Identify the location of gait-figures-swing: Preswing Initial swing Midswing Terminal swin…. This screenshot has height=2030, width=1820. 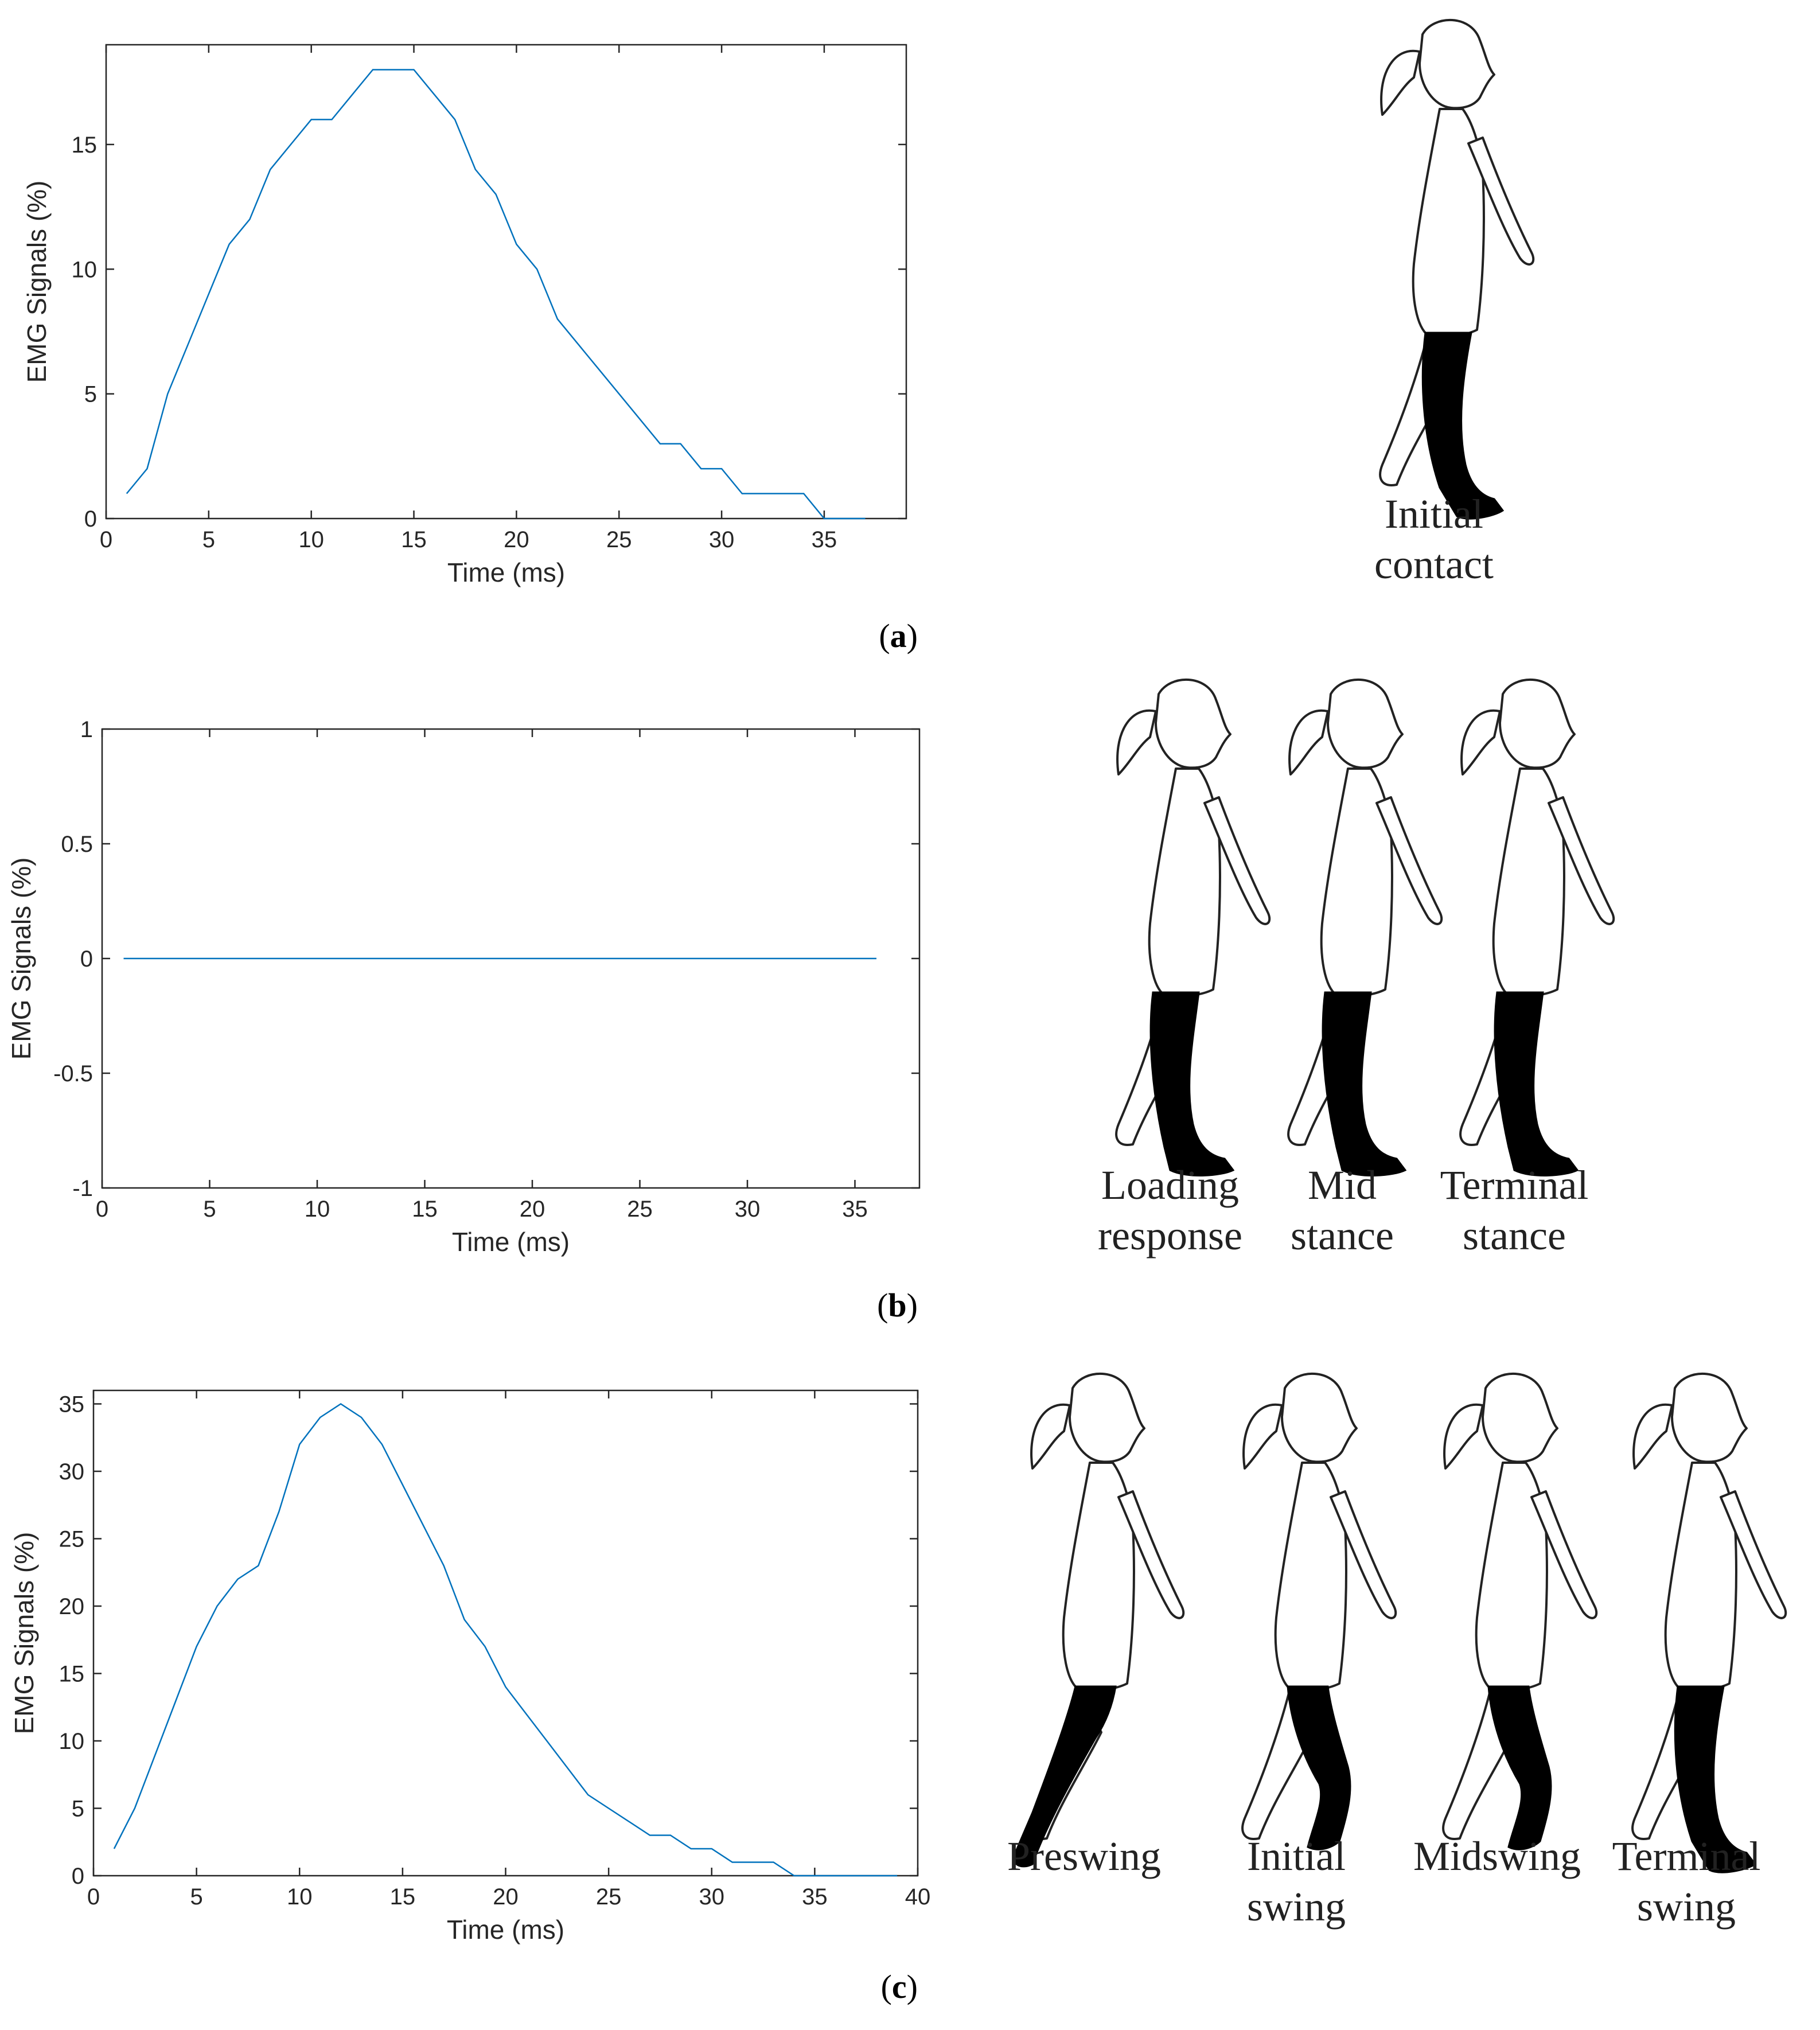
(1397, 1651).